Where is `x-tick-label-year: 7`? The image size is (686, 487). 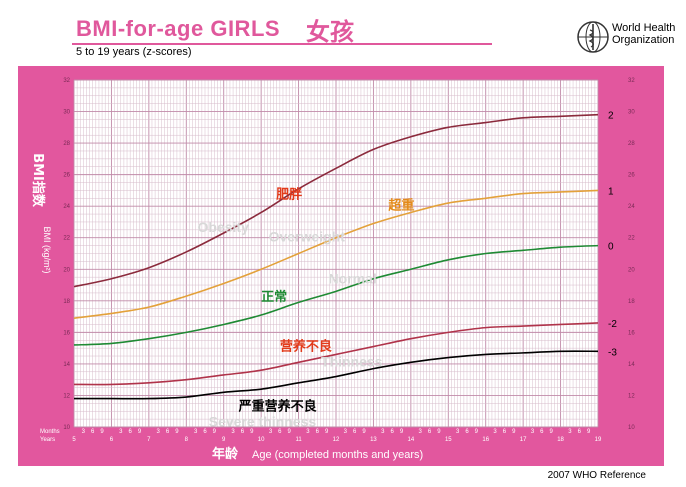
x-tick-label-year: 7 is located at coordinates (149, 440).